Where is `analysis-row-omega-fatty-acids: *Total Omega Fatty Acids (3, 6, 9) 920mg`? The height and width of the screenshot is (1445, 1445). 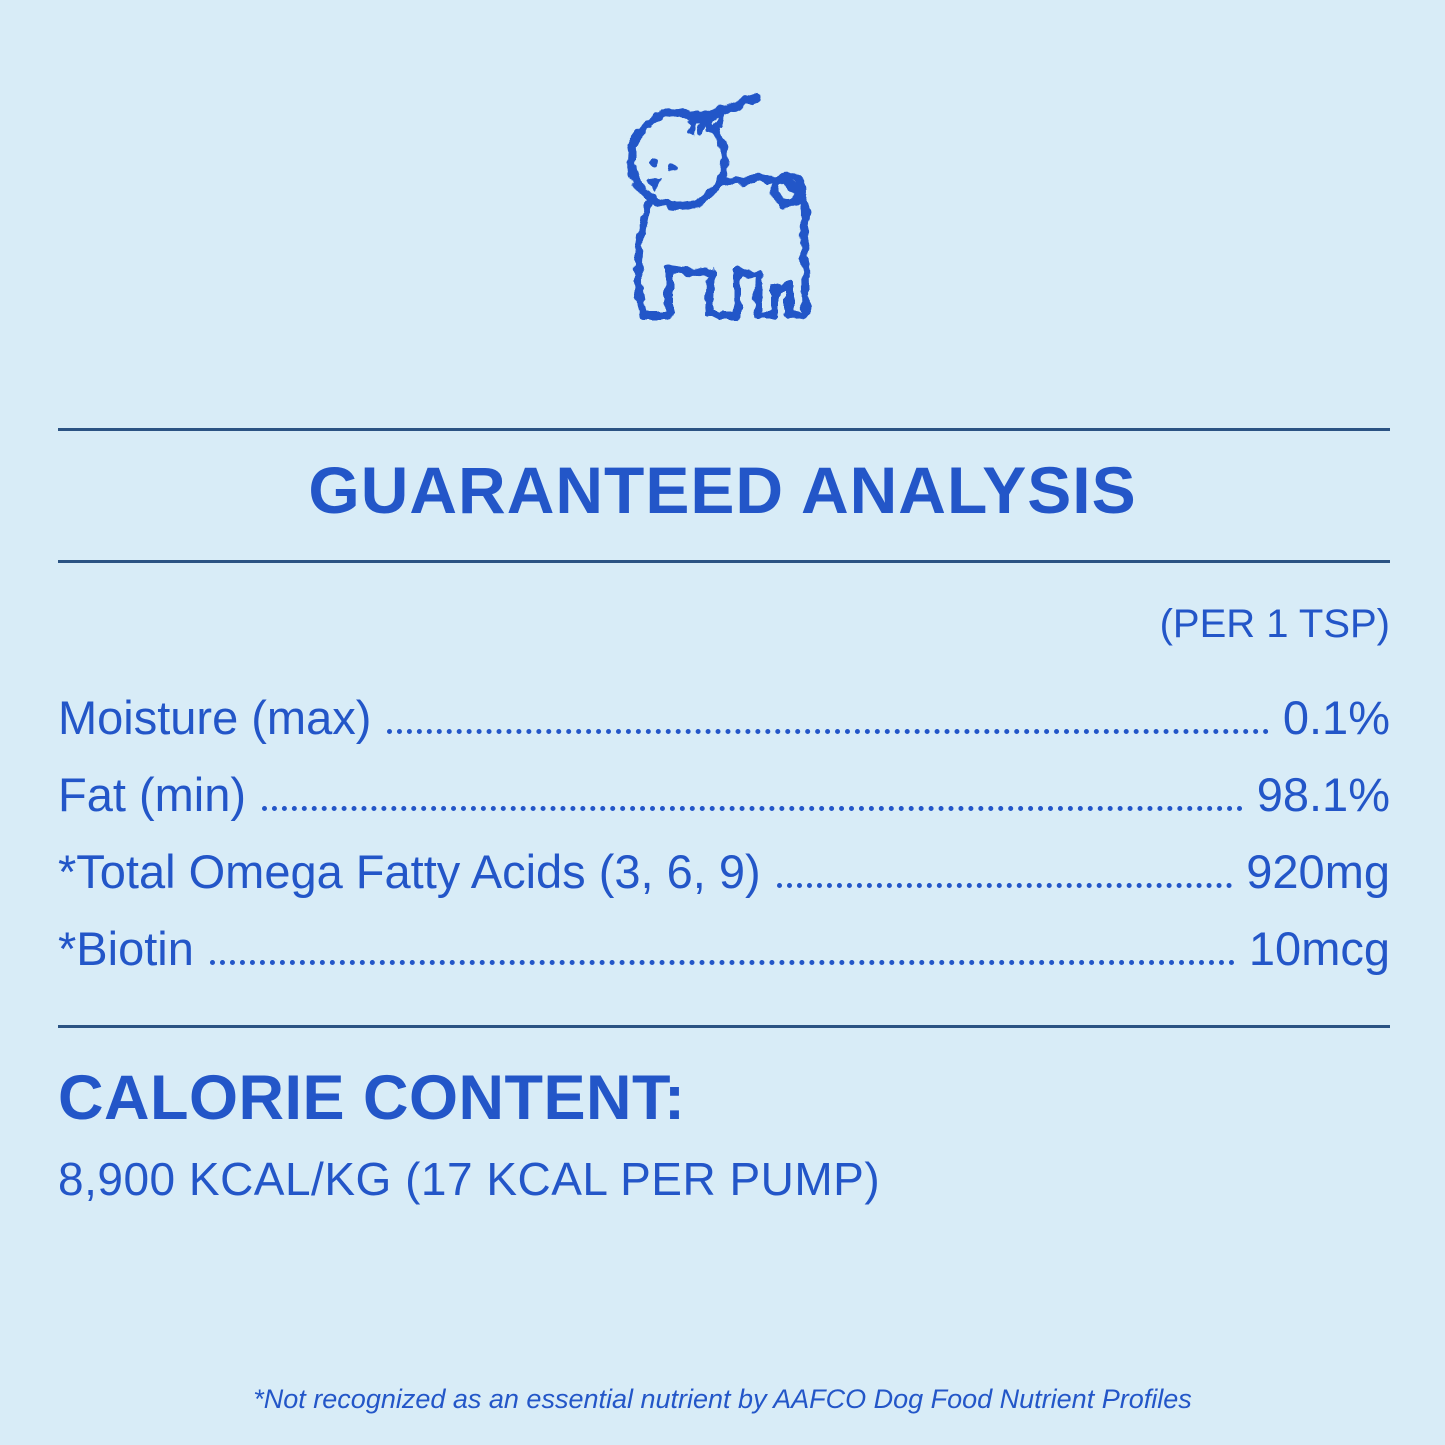 analysis-row-omega-fatty-acids: *Total Omega Fatty Acids (3, 6, 9) 920mg is located at coordinates (724, 872).